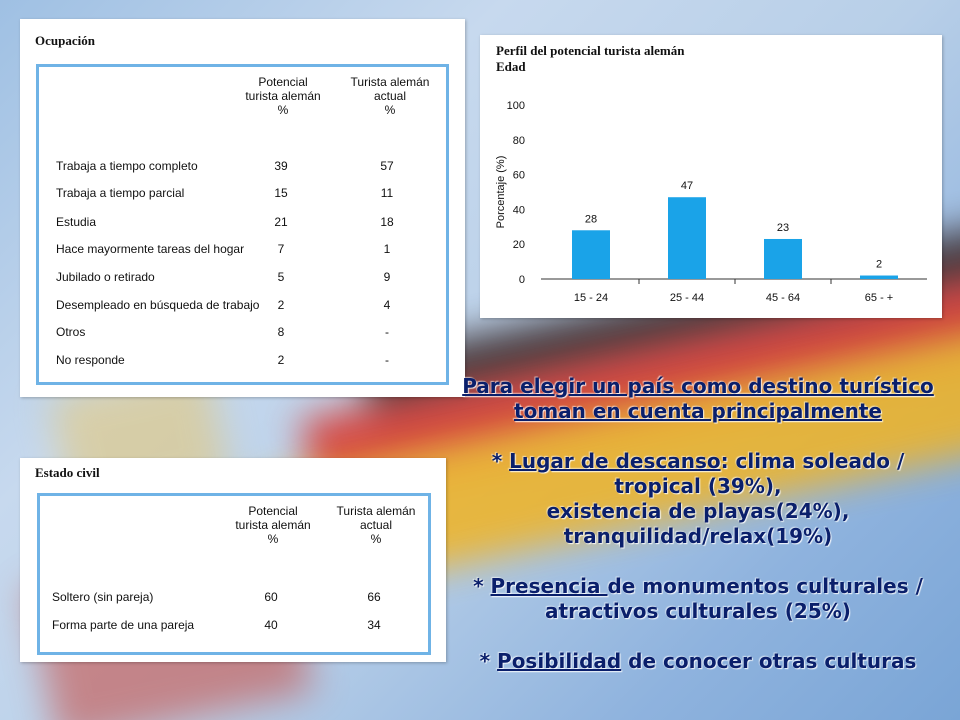 The image size is (960, 720). I want to click on row-potential: 7, so click(281, 249).